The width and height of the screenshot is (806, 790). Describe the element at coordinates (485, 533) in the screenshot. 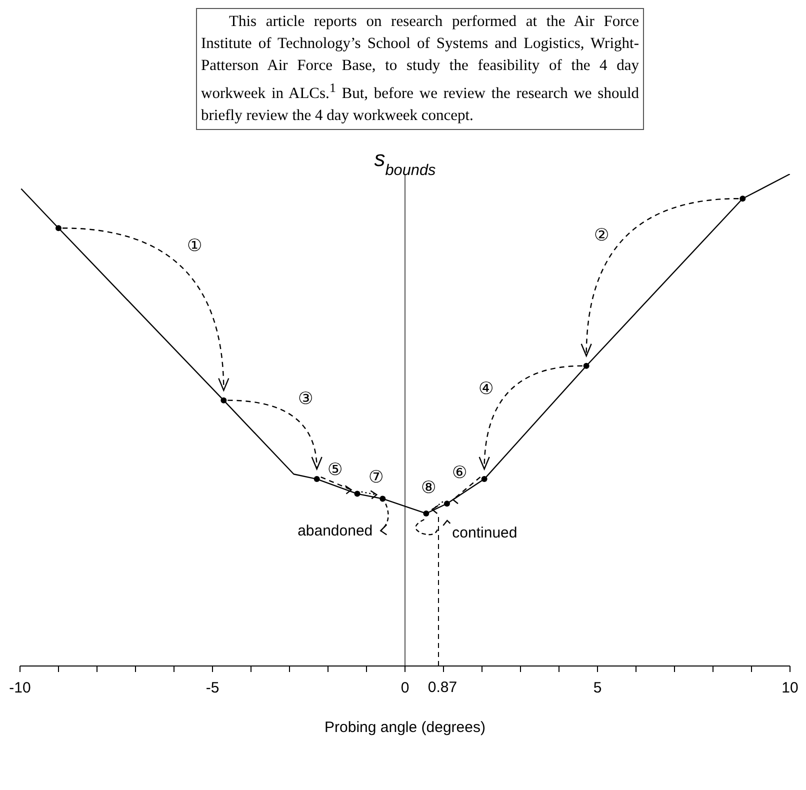

I see `annotation: continued` at that location.